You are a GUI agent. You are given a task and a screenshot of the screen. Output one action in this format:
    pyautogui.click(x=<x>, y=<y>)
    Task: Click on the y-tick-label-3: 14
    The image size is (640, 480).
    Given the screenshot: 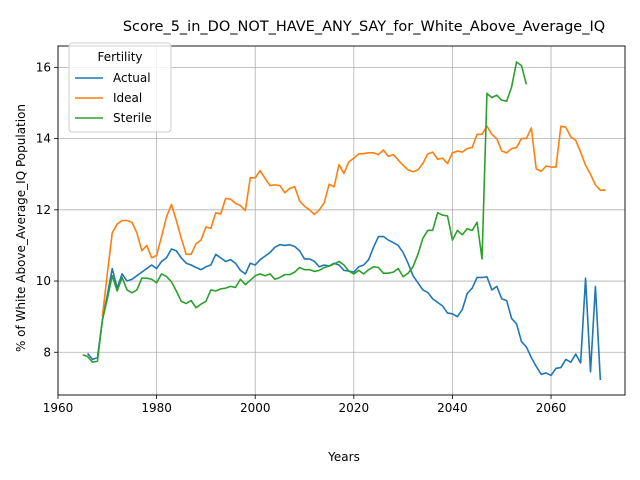 What is the action you would take?
    pyautogui.click(x=43, y=139)
    